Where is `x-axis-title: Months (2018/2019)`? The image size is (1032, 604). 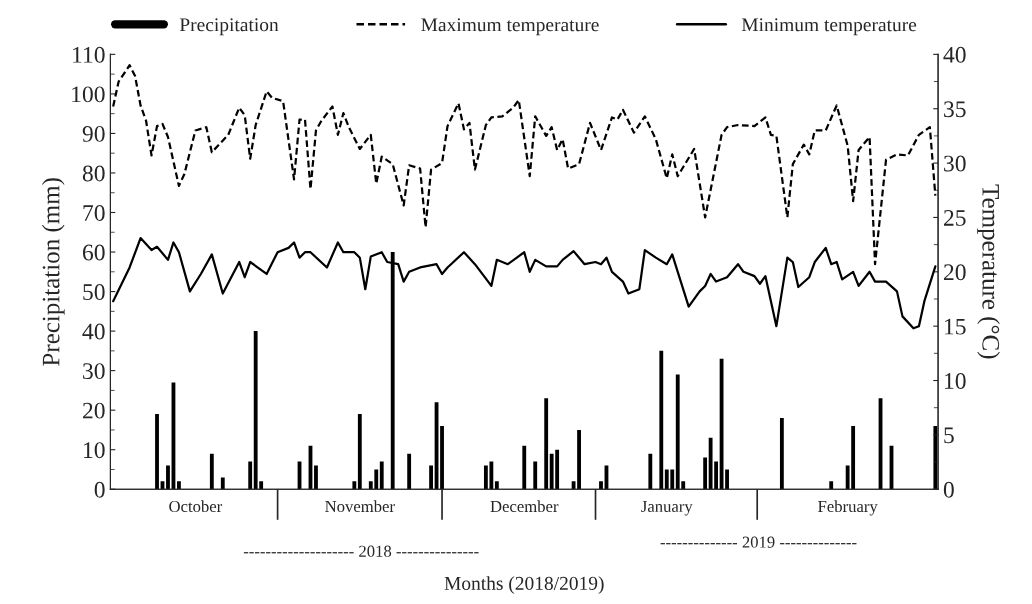
x-axis-title: Months (2018/2019) is located at coordinates (524, 585).